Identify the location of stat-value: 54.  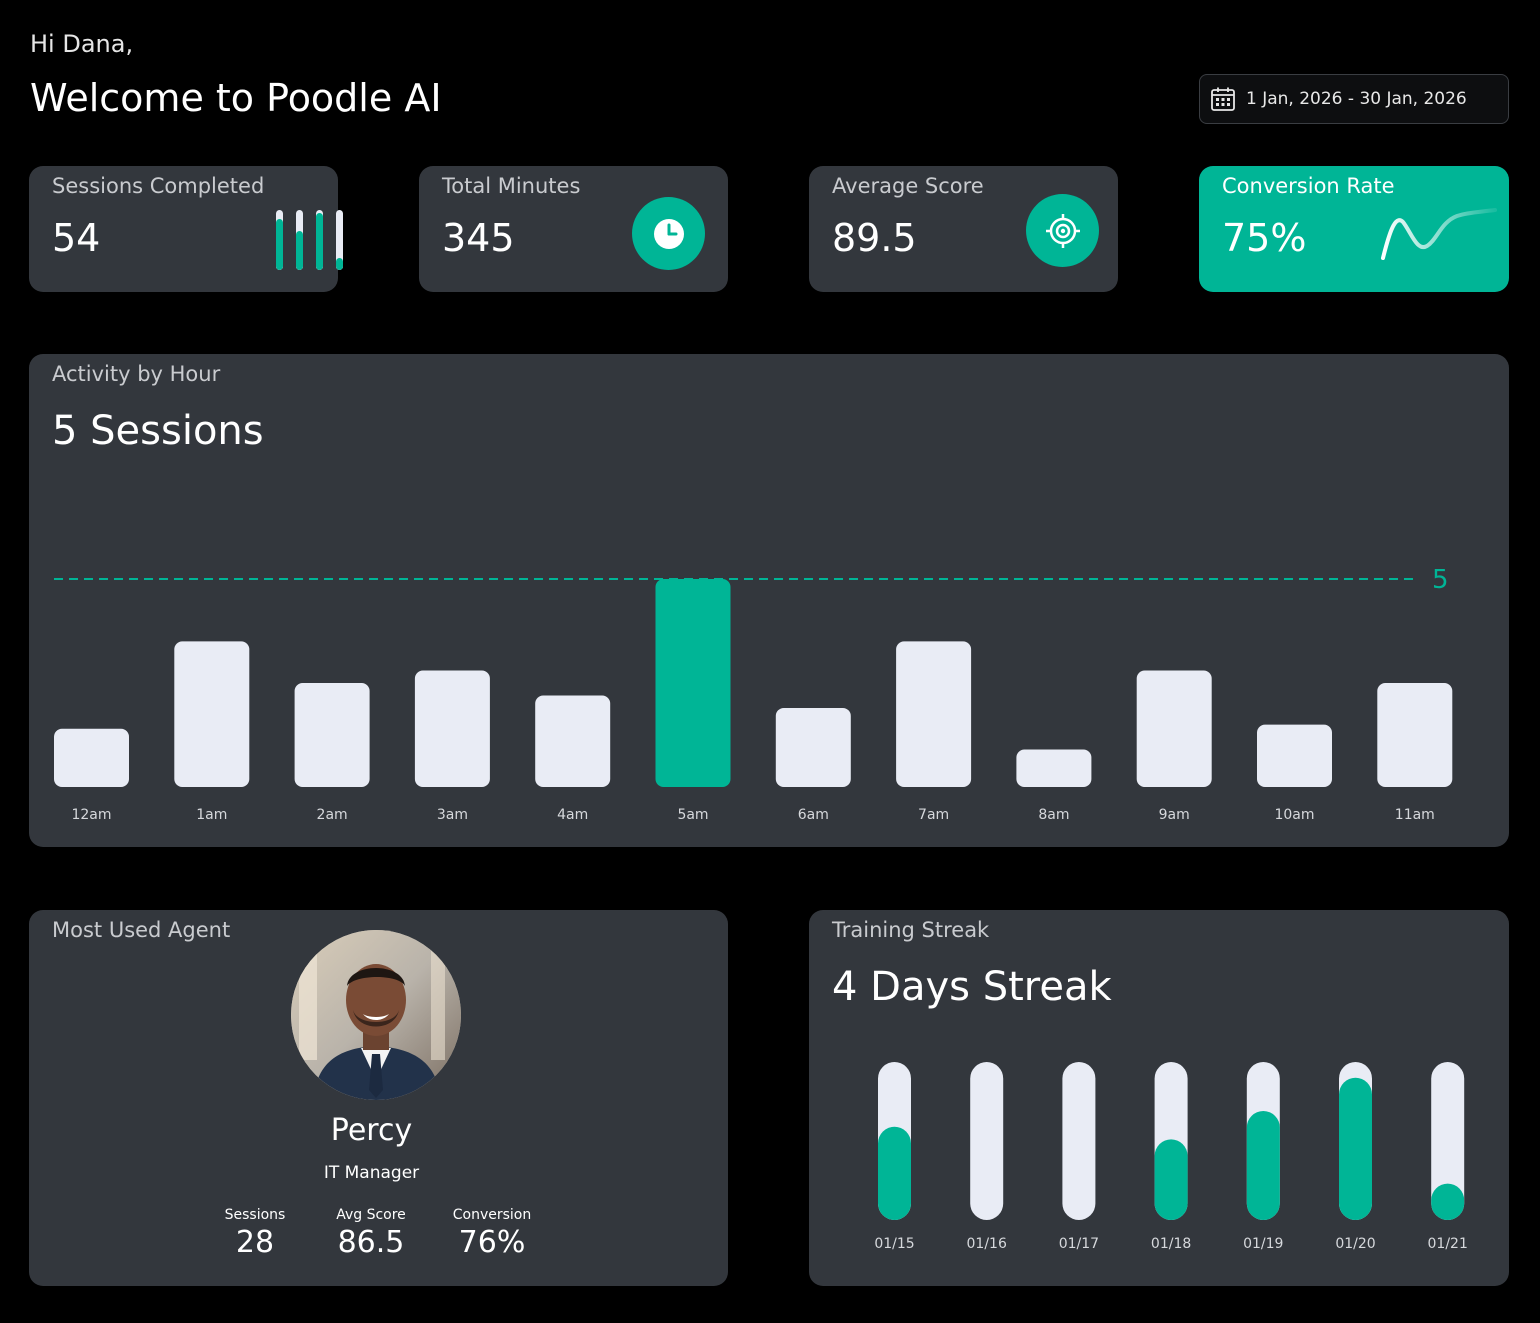
(76, 238).